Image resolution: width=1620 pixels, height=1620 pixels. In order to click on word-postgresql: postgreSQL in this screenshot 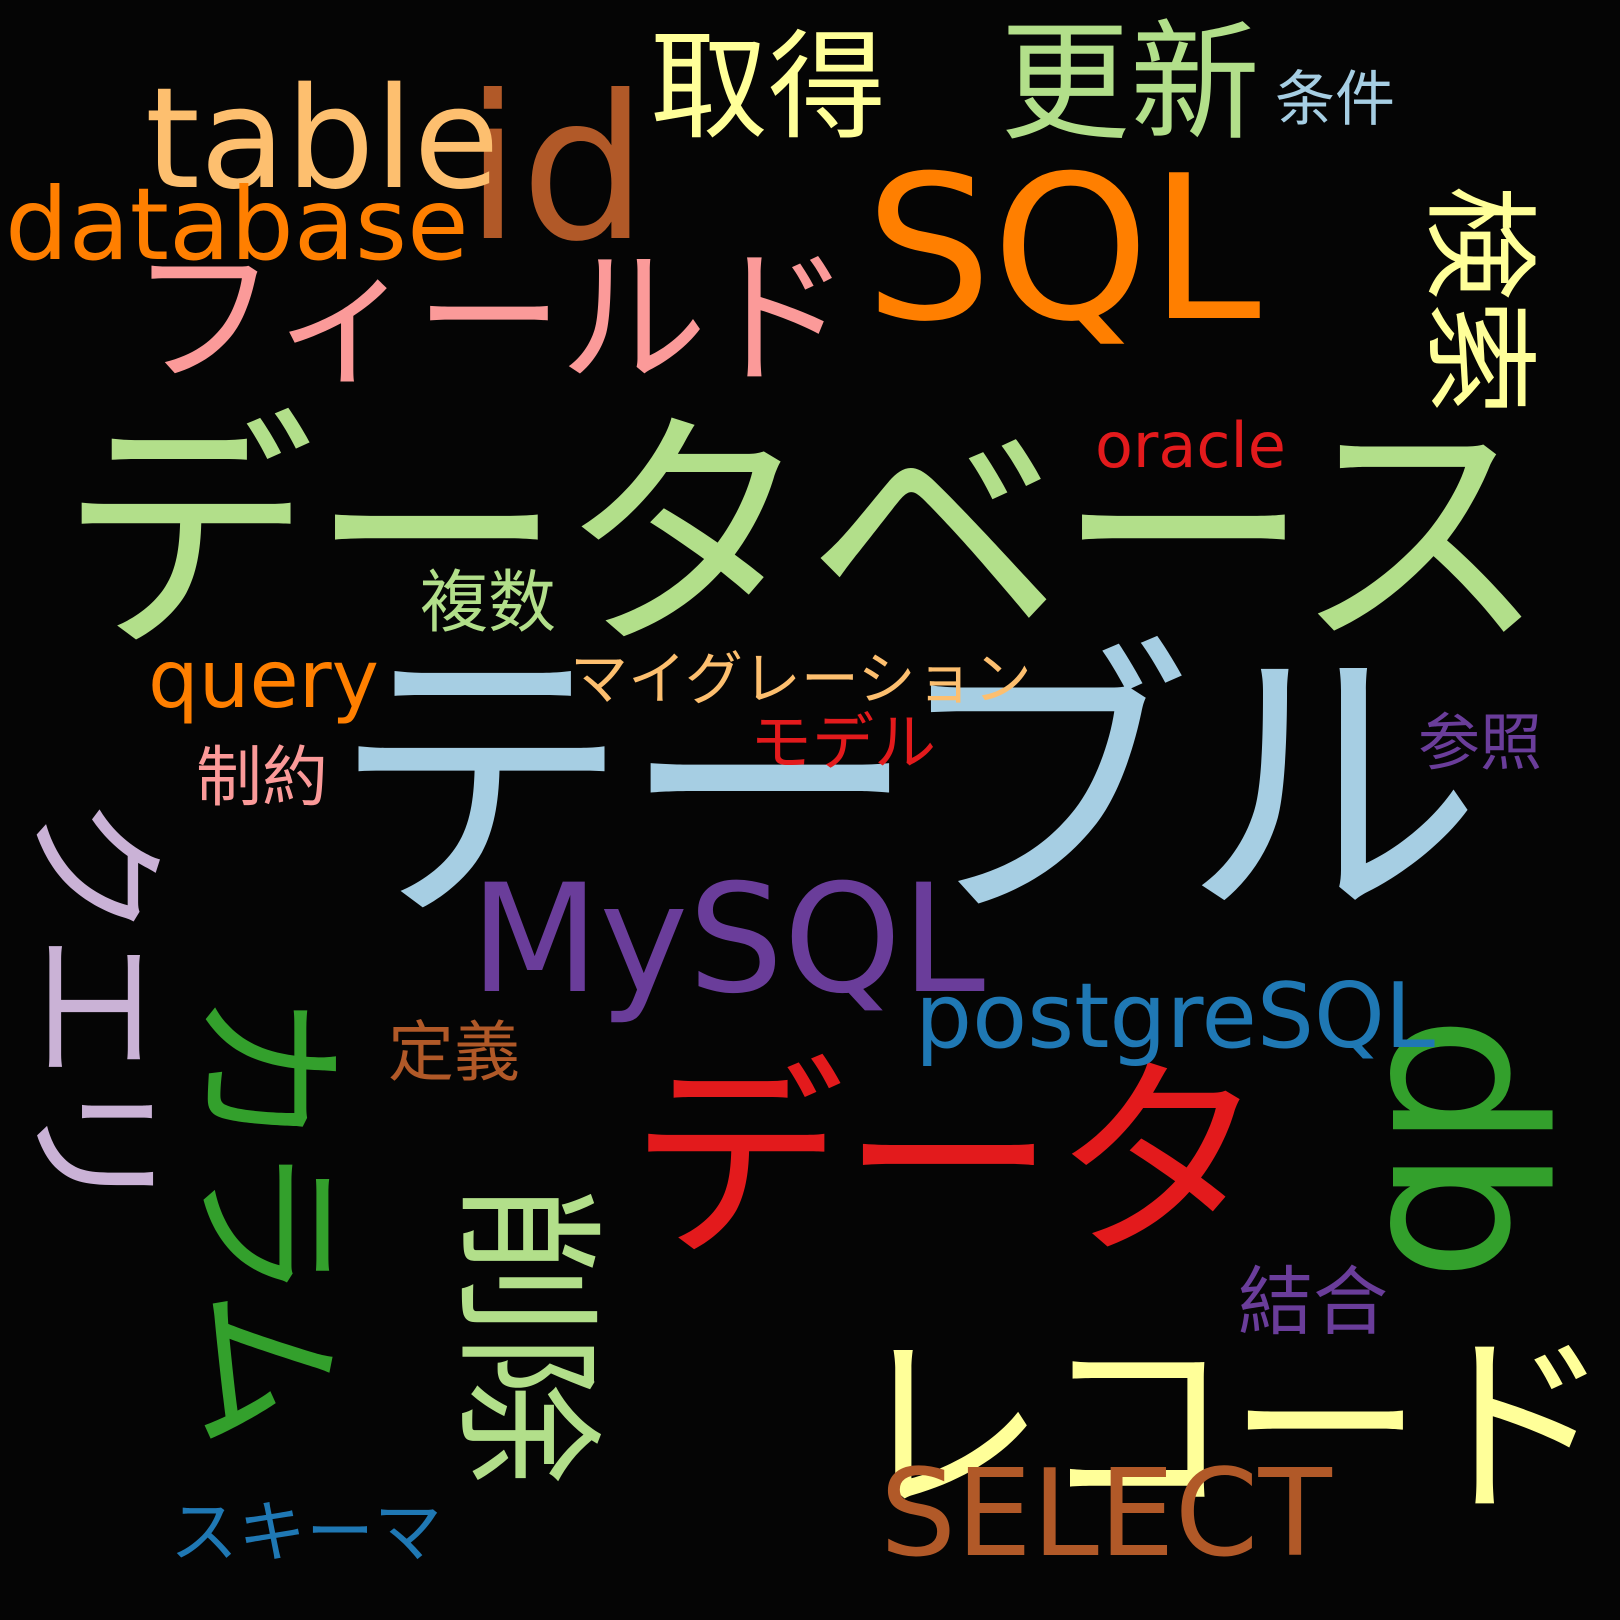, I will do `click(1175, 1016)`.